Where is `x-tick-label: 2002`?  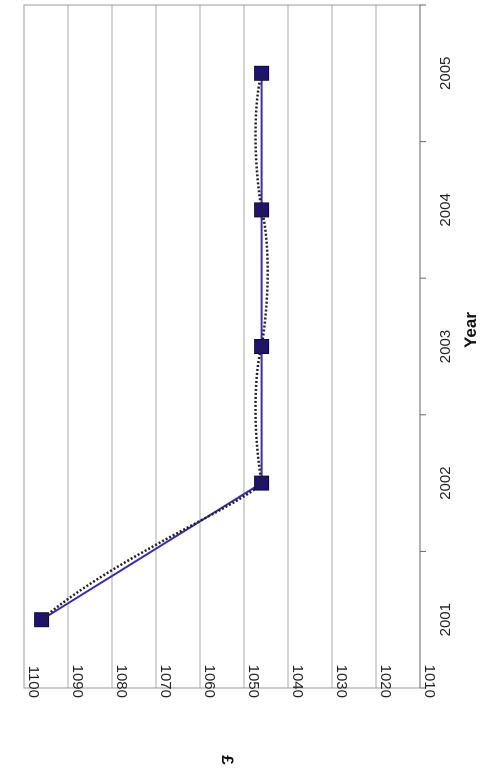
x-tick-label: 2002 is located at coordinates (445, 482).